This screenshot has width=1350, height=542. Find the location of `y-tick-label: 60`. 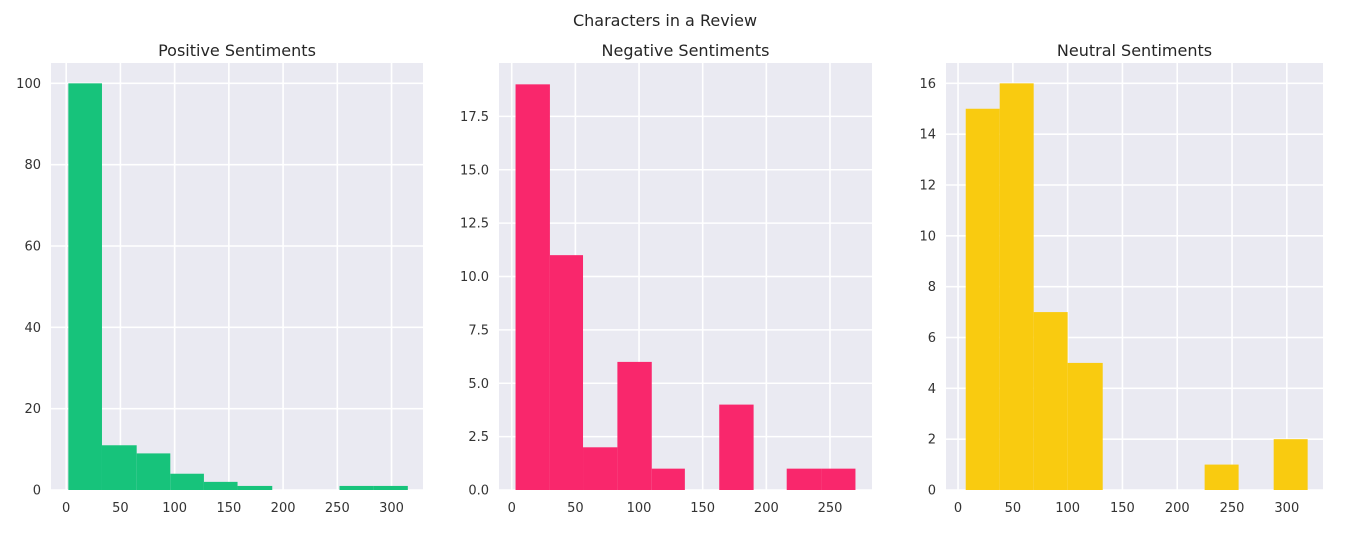

y-tick-label: 60 is located at coordinates (32, 247).